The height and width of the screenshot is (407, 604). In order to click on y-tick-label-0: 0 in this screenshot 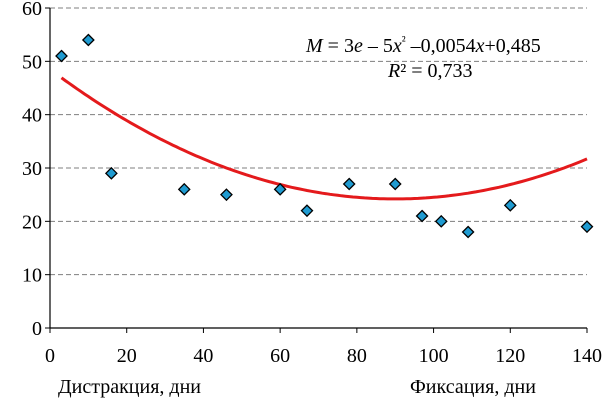, I will do `click(37, 329)`.